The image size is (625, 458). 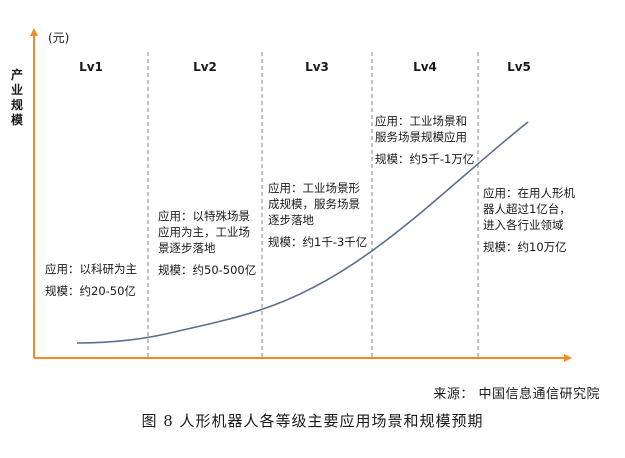 I want to click on scale-text: 规模：约5千-1万亿, so click(x=425, y=159).